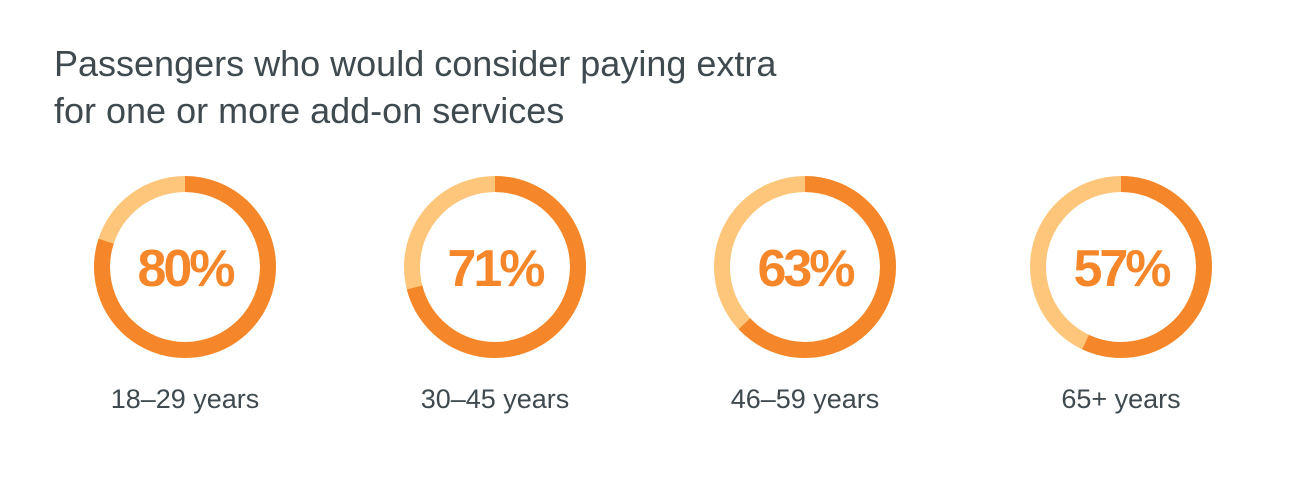 The image size is (1306, 483). What do you see at coordinates (1120, 399) in the screenshot?
I see `age-group-label: 65+ years` at bounding box center [1120, 399].